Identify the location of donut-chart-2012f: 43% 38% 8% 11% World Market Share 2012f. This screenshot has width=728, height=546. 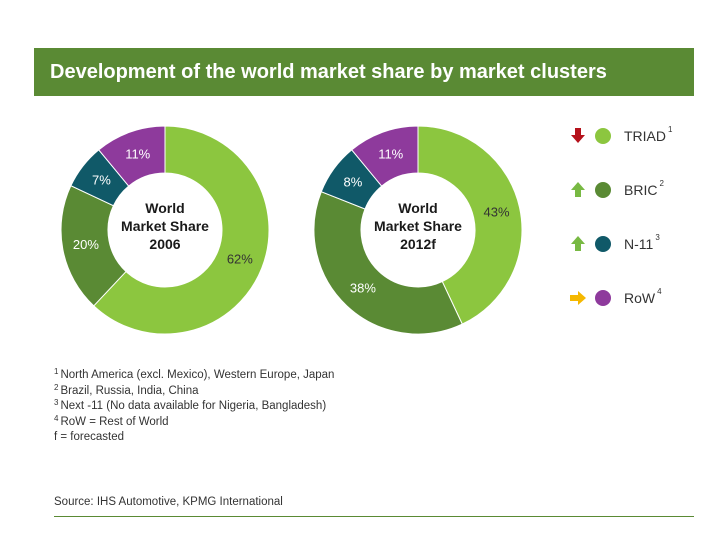
(418, 230).